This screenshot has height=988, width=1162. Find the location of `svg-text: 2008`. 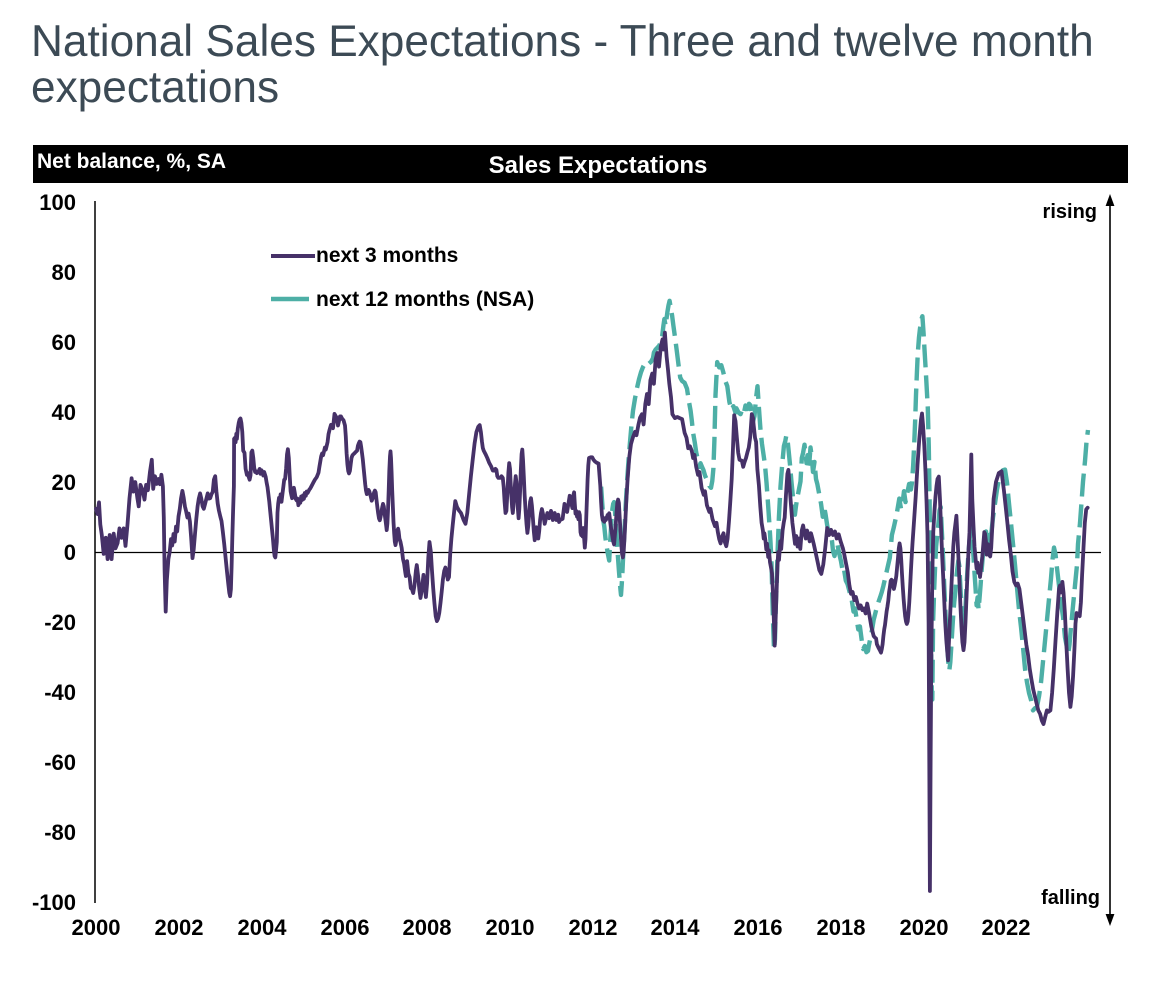

svg-text: 2008 is located at coordinates (427, 927).